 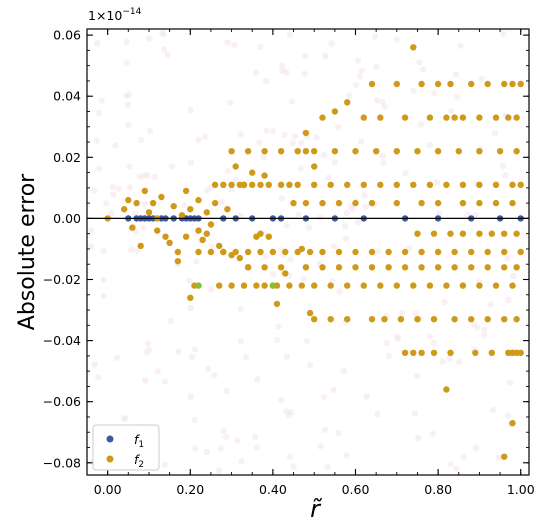 What do you see at coordinates (139, 461) in the screenshot?
I see `legend-label-f2: f2` at bounding box center [139, 461].